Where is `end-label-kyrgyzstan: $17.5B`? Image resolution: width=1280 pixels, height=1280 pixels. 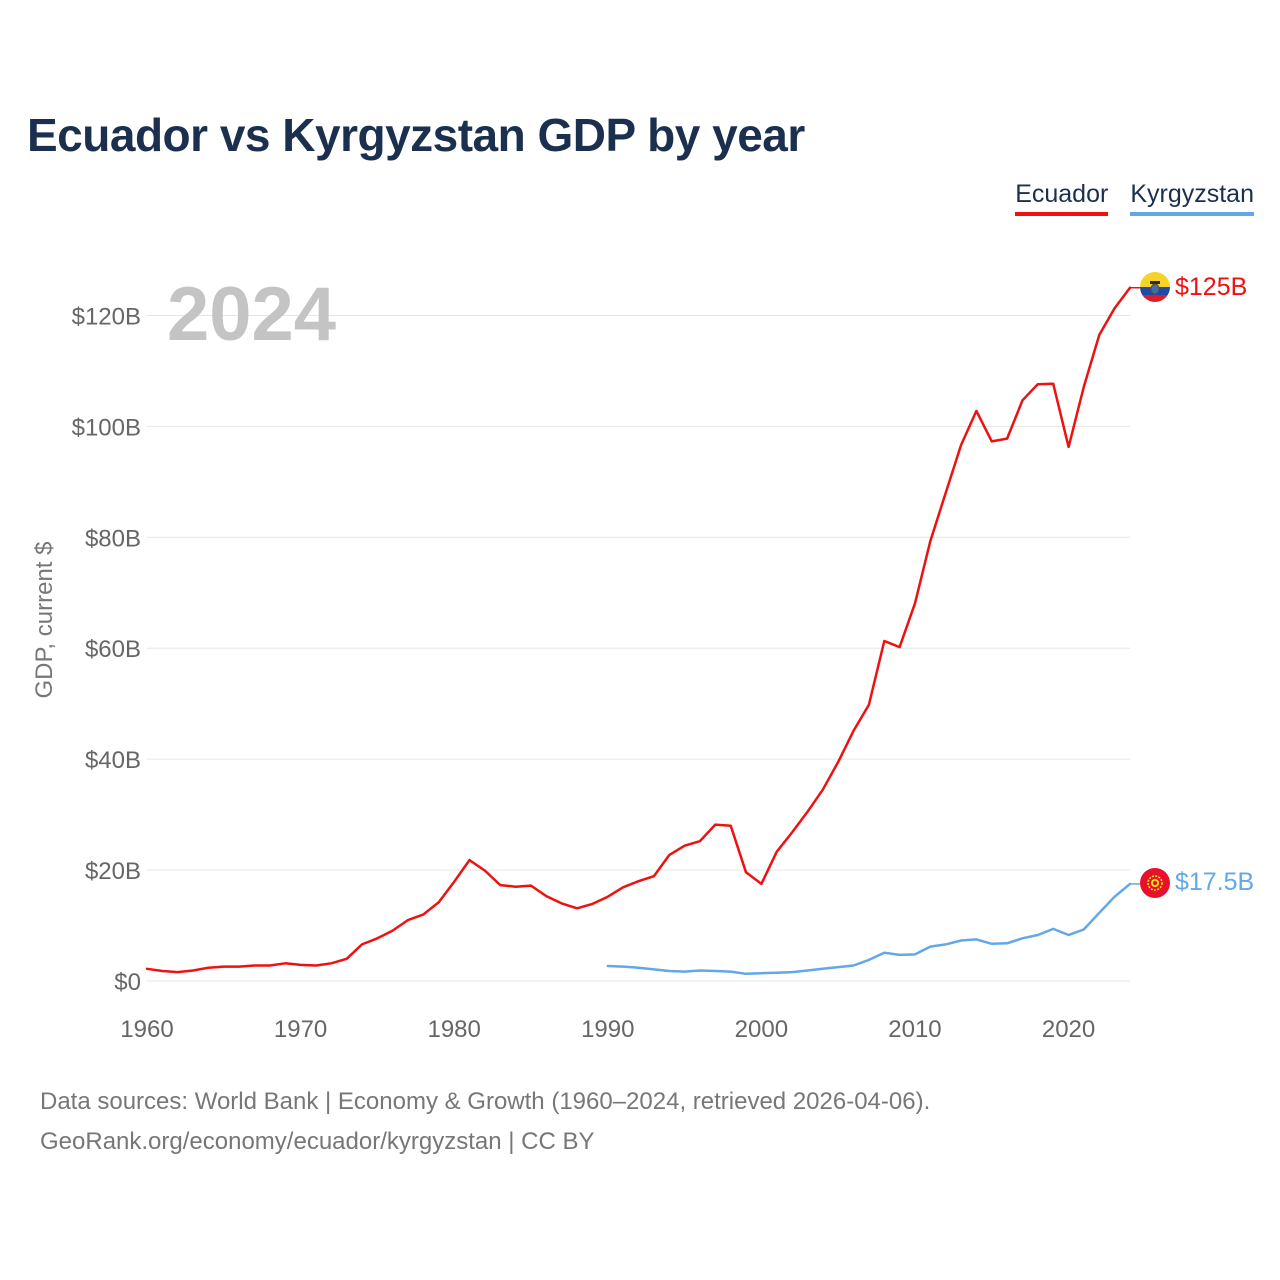 end-label-kyrgyzstan: $17.5B is located at coordinates (1214, 882).